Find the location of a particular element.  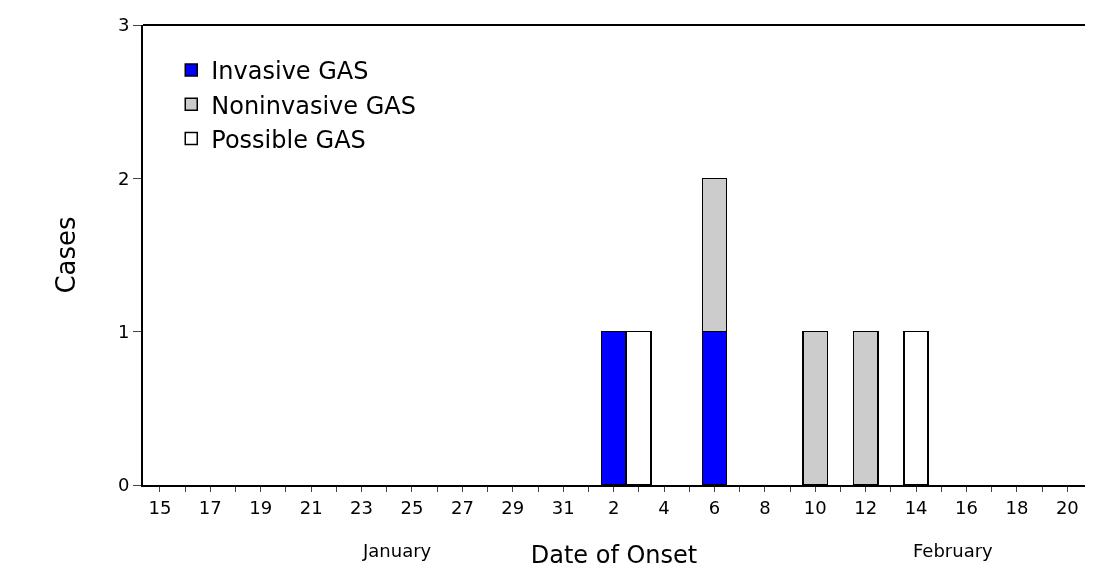

y-tick-label: 2 is located at coordinates (123, 178).